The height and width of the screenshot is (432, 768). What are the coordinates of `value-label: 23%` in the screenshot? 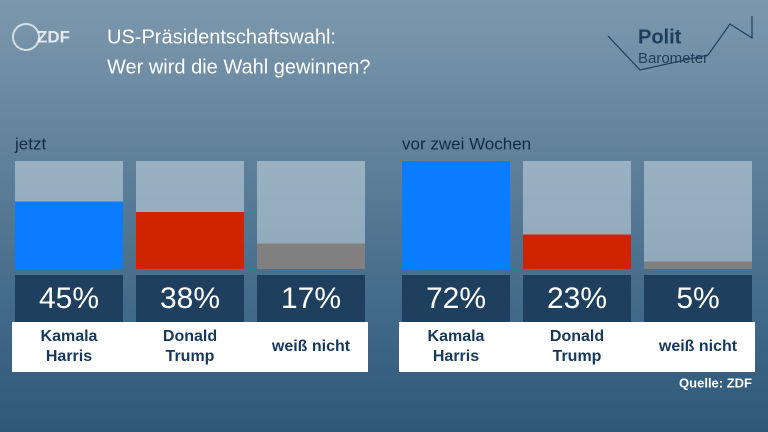 It's located at (577, 298).